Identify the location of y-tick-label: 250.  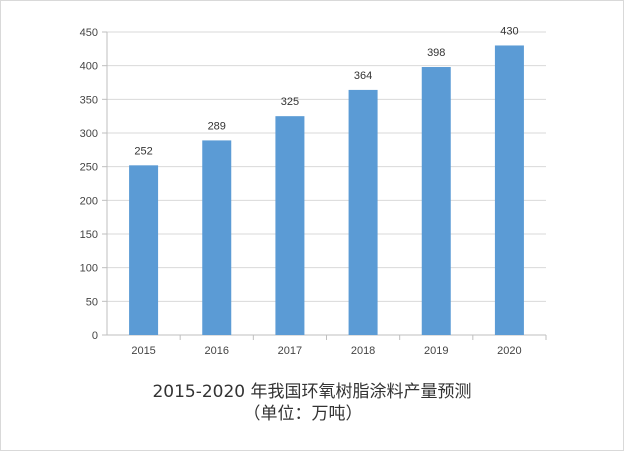
(89, 168).